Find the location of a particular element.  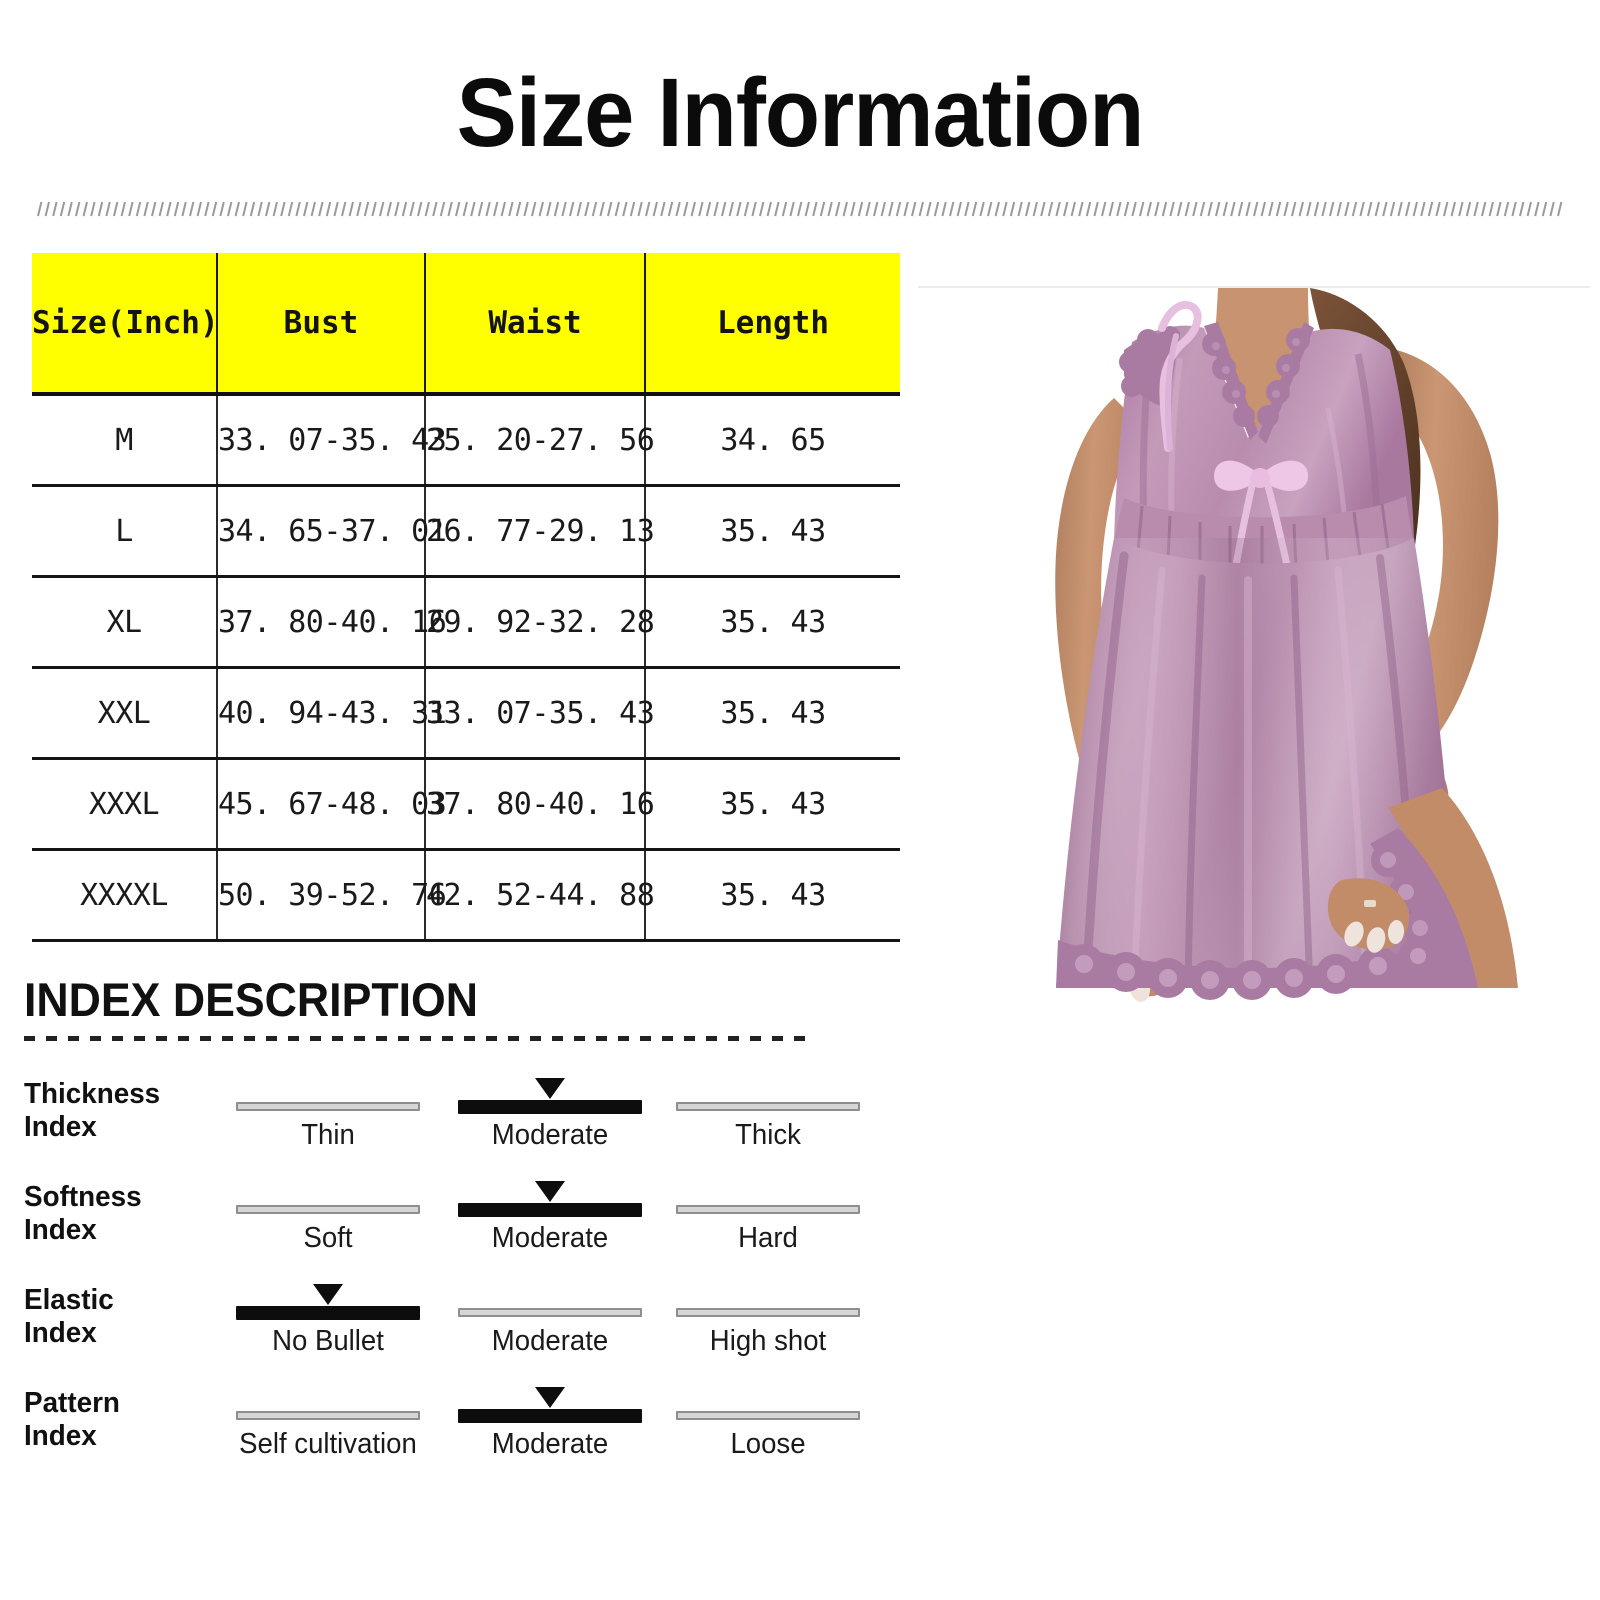

index-row-pattern: Pattern Index Self cultivation Moderate is located at coordinates (450, 1432).